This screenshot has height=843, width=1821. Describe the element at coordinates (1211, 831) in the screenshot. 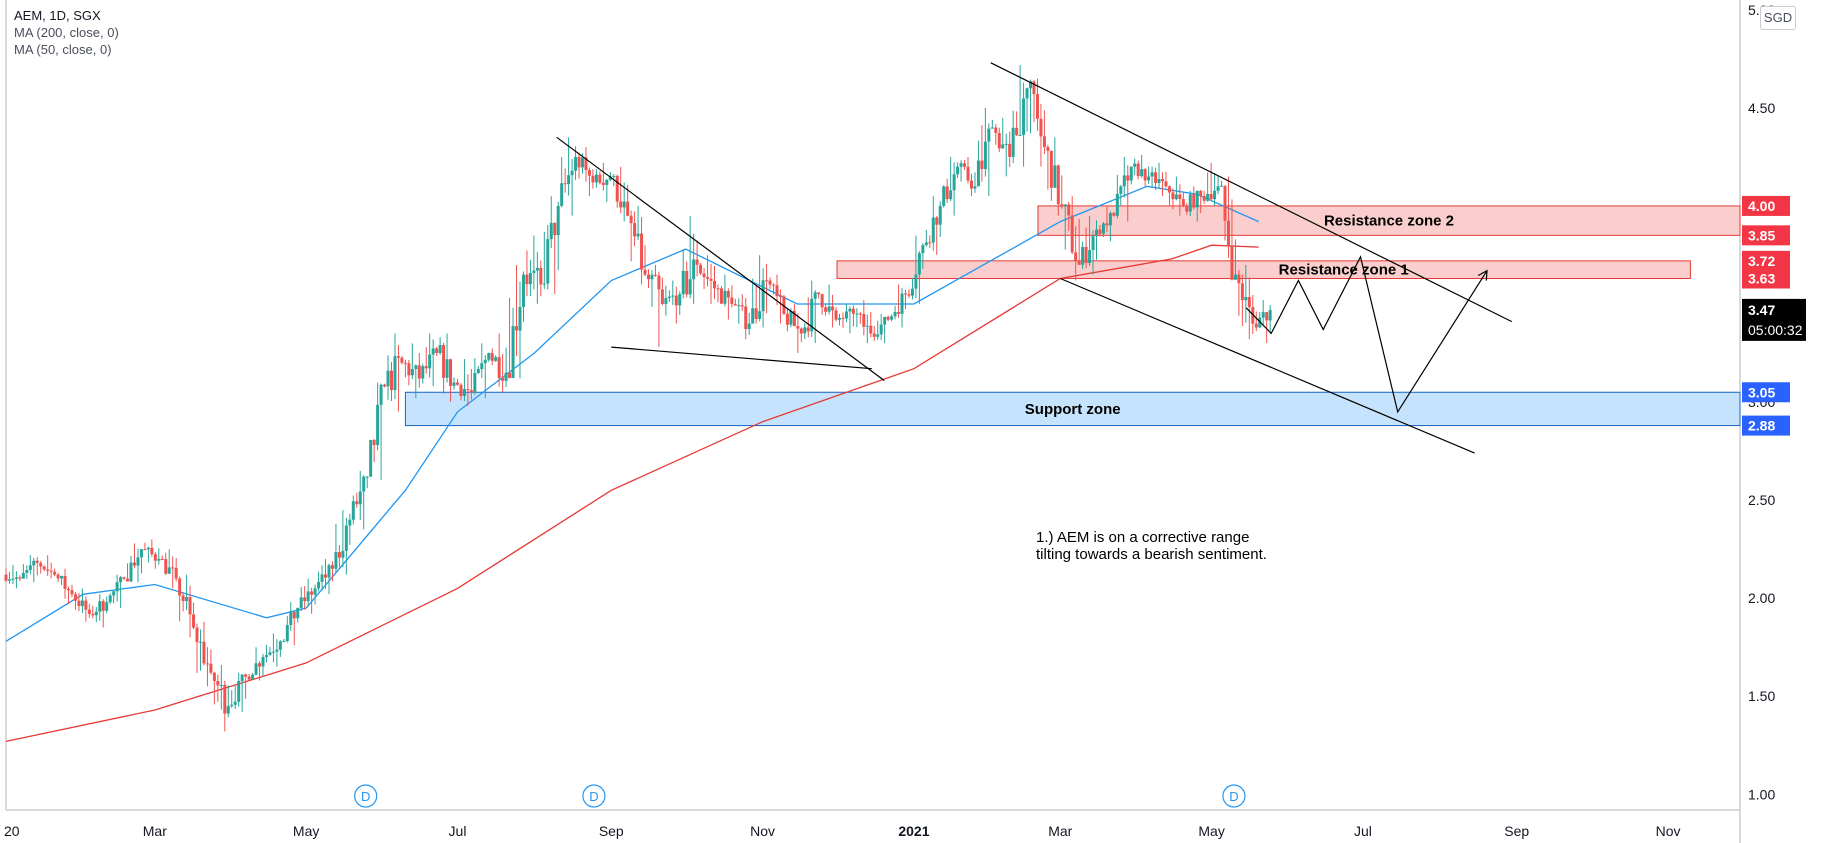

I see `x-tick-label: May` at that location.